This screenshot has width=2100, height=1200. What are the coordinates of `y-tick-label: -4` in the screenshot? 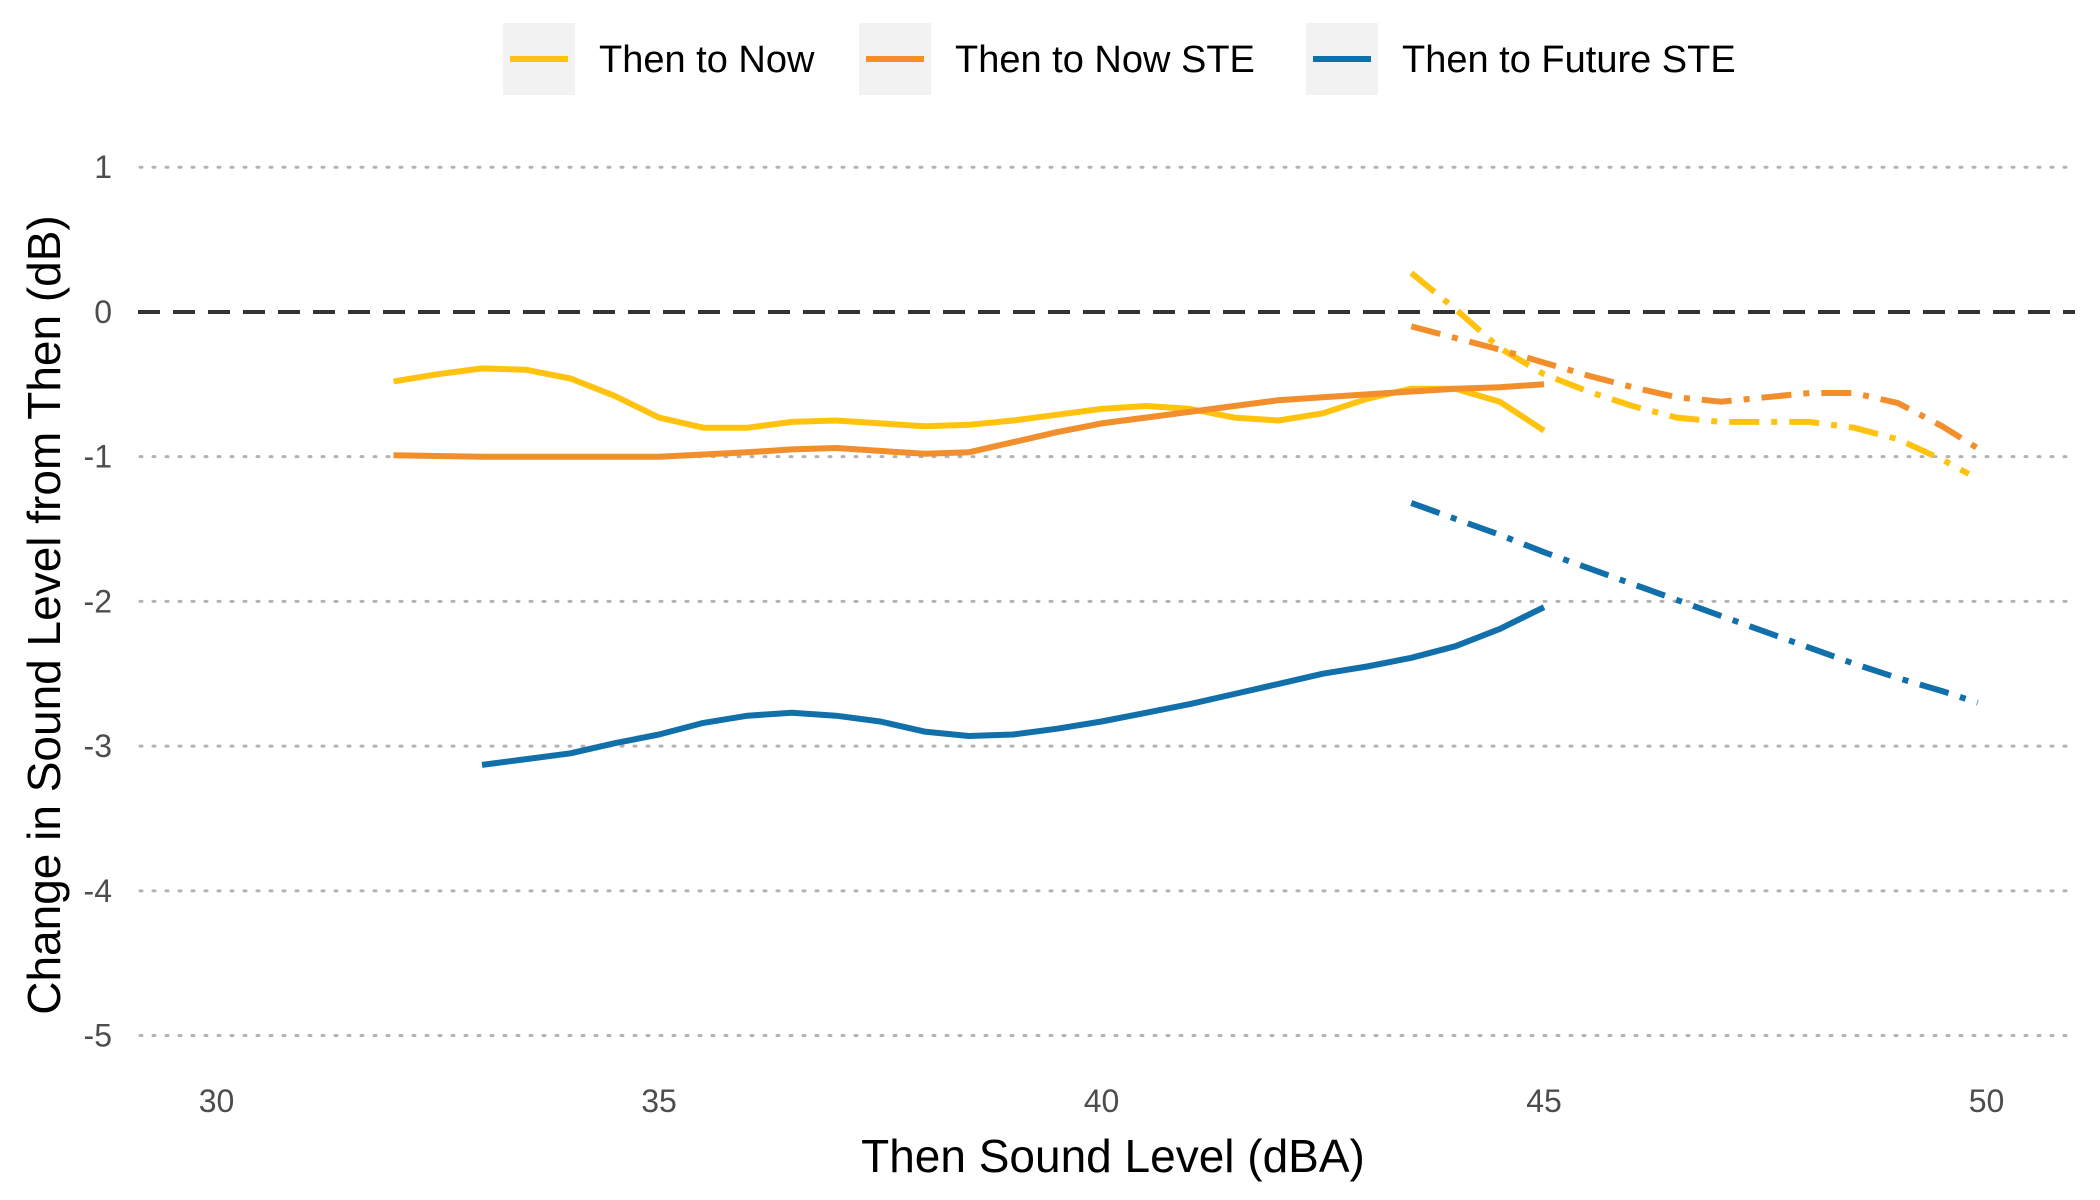 It's located at (98, 891).